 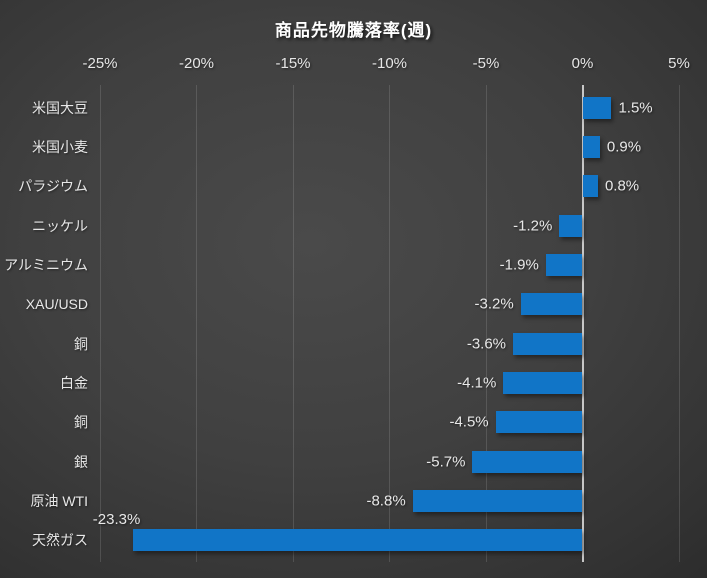 What do you see at coordinates (469, 422) in the screenshot?
I see `value-label: -4.5%` at bounding box center [469, 422].